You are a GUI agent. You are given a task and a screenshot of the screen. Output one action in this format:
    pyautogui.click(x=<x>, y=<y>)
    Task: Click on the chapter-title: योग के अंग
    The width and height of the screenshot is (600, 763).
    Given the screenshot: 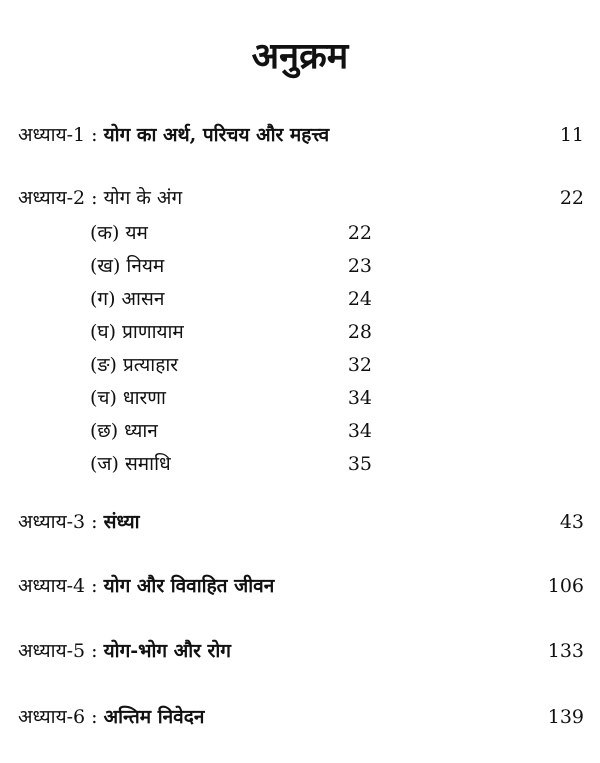 What is the action you would take?
    pyautogui.click(x=143, y=198)
    